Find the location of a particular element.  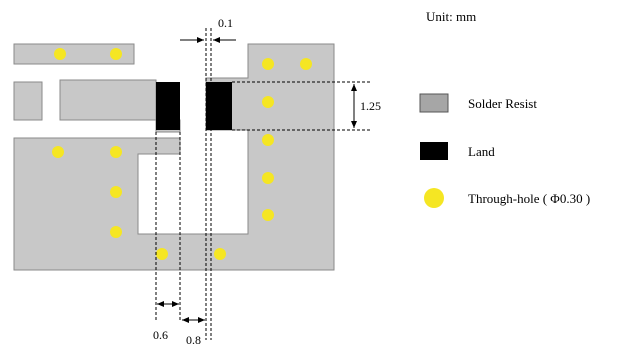

dimension-gap is located at coordinates (208, 40).